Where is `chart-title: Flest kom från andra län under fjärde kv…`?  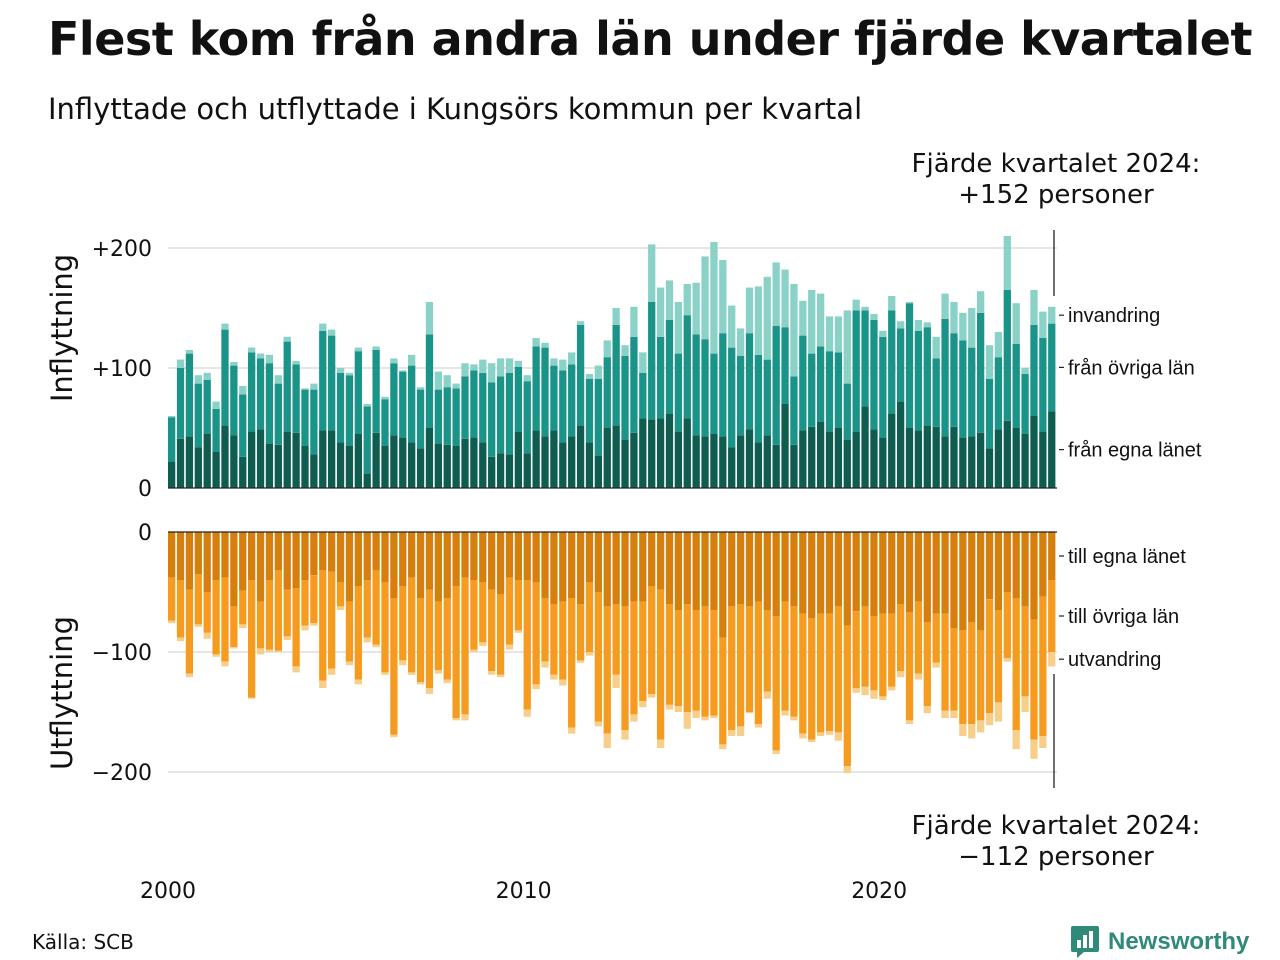 chart-title: Flest kom från andra län under fjärde kv… is located at coordinates (650, 39).